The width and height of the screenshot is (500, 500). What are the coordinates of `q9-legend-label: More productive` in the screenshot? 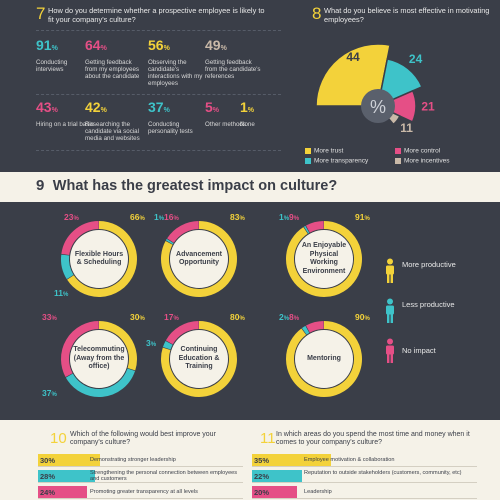 It's located at (429, 264).